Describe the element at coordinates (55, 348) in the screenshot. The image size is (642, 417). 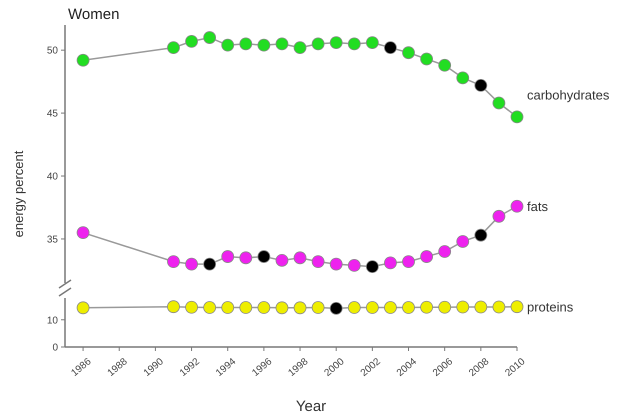
I see `y-tick-label: 0` at that location.